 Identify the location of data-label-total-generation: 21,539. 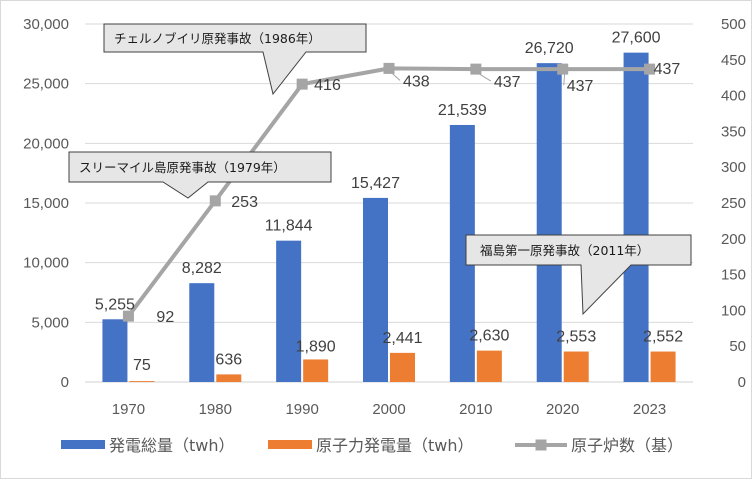
(462, 110).